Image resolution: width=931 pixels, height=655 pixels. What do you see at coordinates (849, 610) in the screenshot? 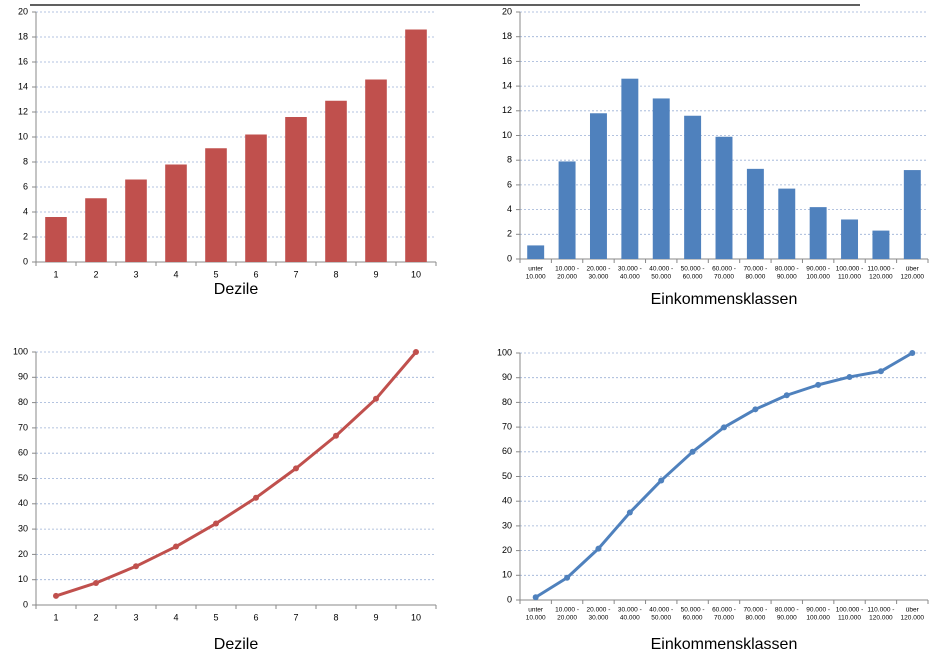
I see `x-tick-label: 100.000 -` at bounding box center [849, 610].